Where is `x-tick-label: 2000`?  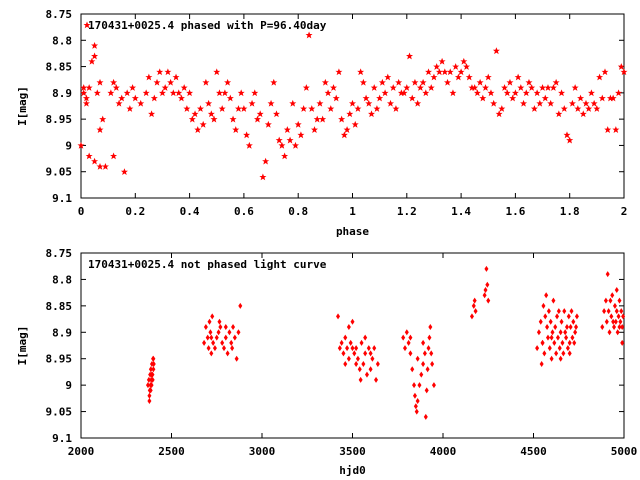 x-tick-label: 2000 is located at coordinates (81, 451).